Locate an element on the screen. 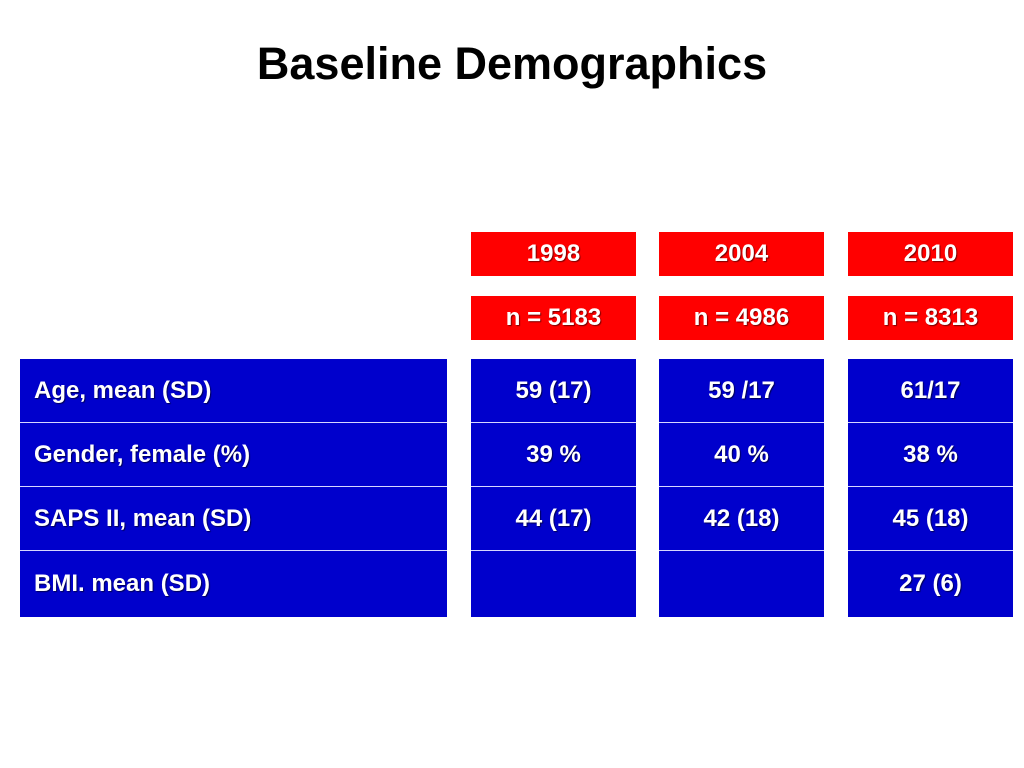 The height and width of the screenshot is (768, 1024). value-age-1998: 59 (17) is located at coordinates (553, 391).